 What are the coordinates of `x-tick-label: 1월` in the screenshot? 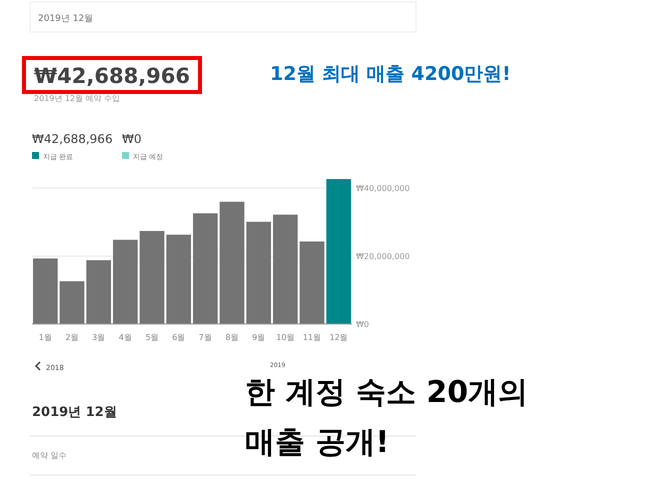 It's located at (45, 337).